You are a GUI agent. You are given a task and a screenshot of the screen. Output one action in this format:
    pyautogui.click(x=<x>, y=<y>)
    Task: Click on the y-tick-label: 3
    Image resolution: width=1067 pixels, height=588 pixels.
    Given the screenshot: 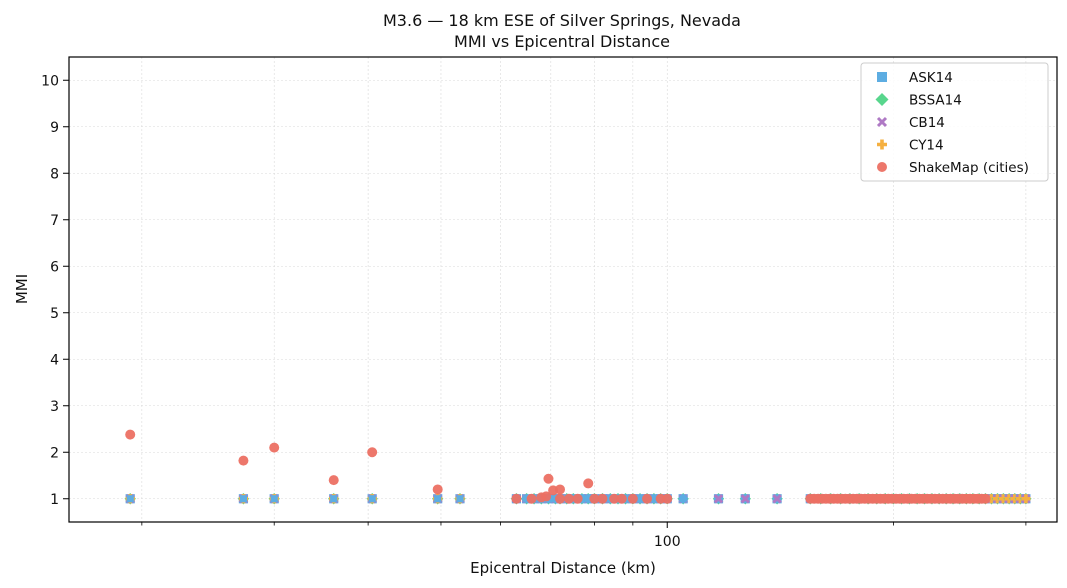 What is the action you would take?
    pyautogui.click(x=54, y=407)
    